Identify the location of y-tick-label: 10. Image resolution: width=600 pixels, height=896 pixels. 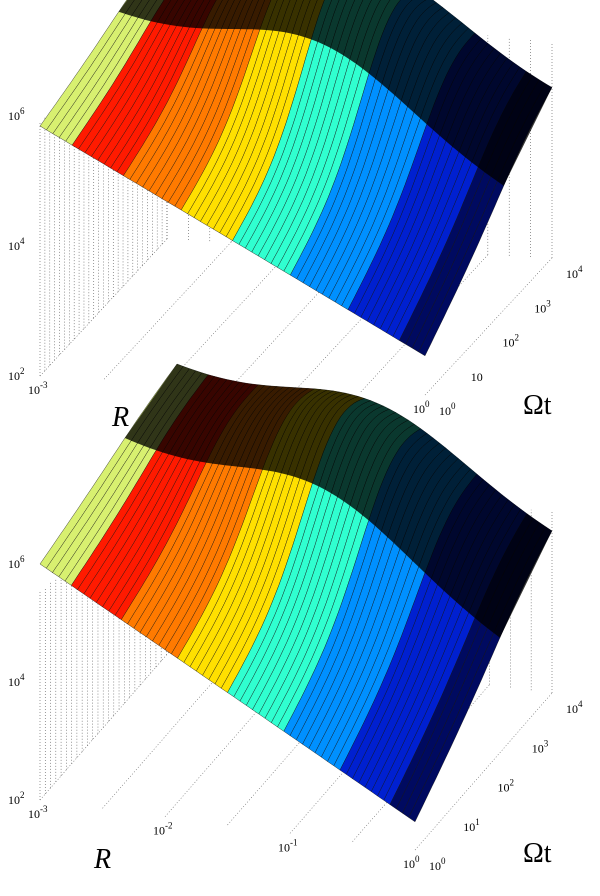
(477, 377).